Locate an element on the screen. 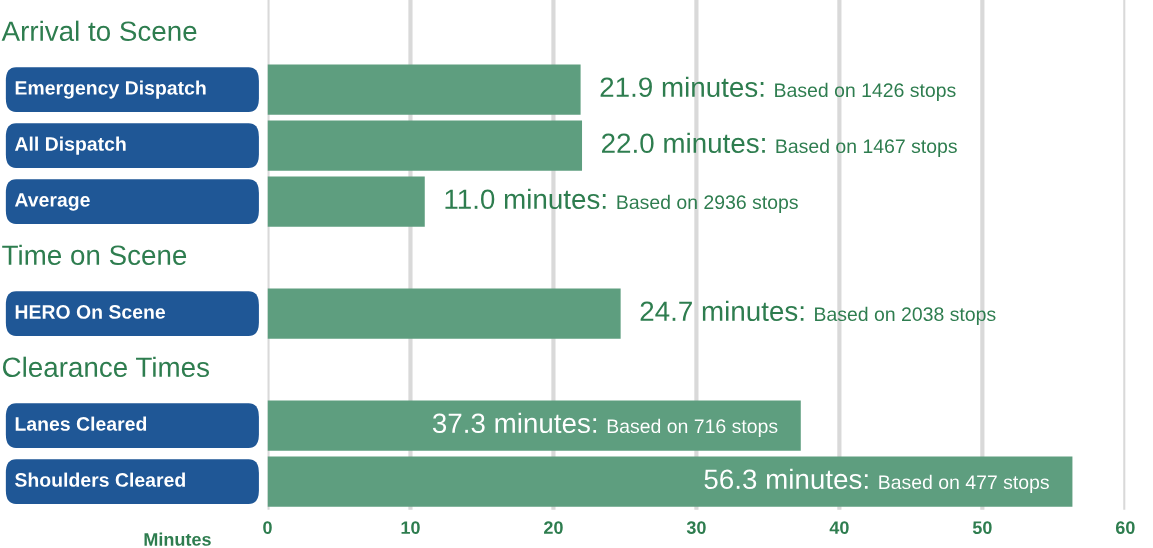  y-tick-label: All Dispatch is located at coordinates (70, 145).